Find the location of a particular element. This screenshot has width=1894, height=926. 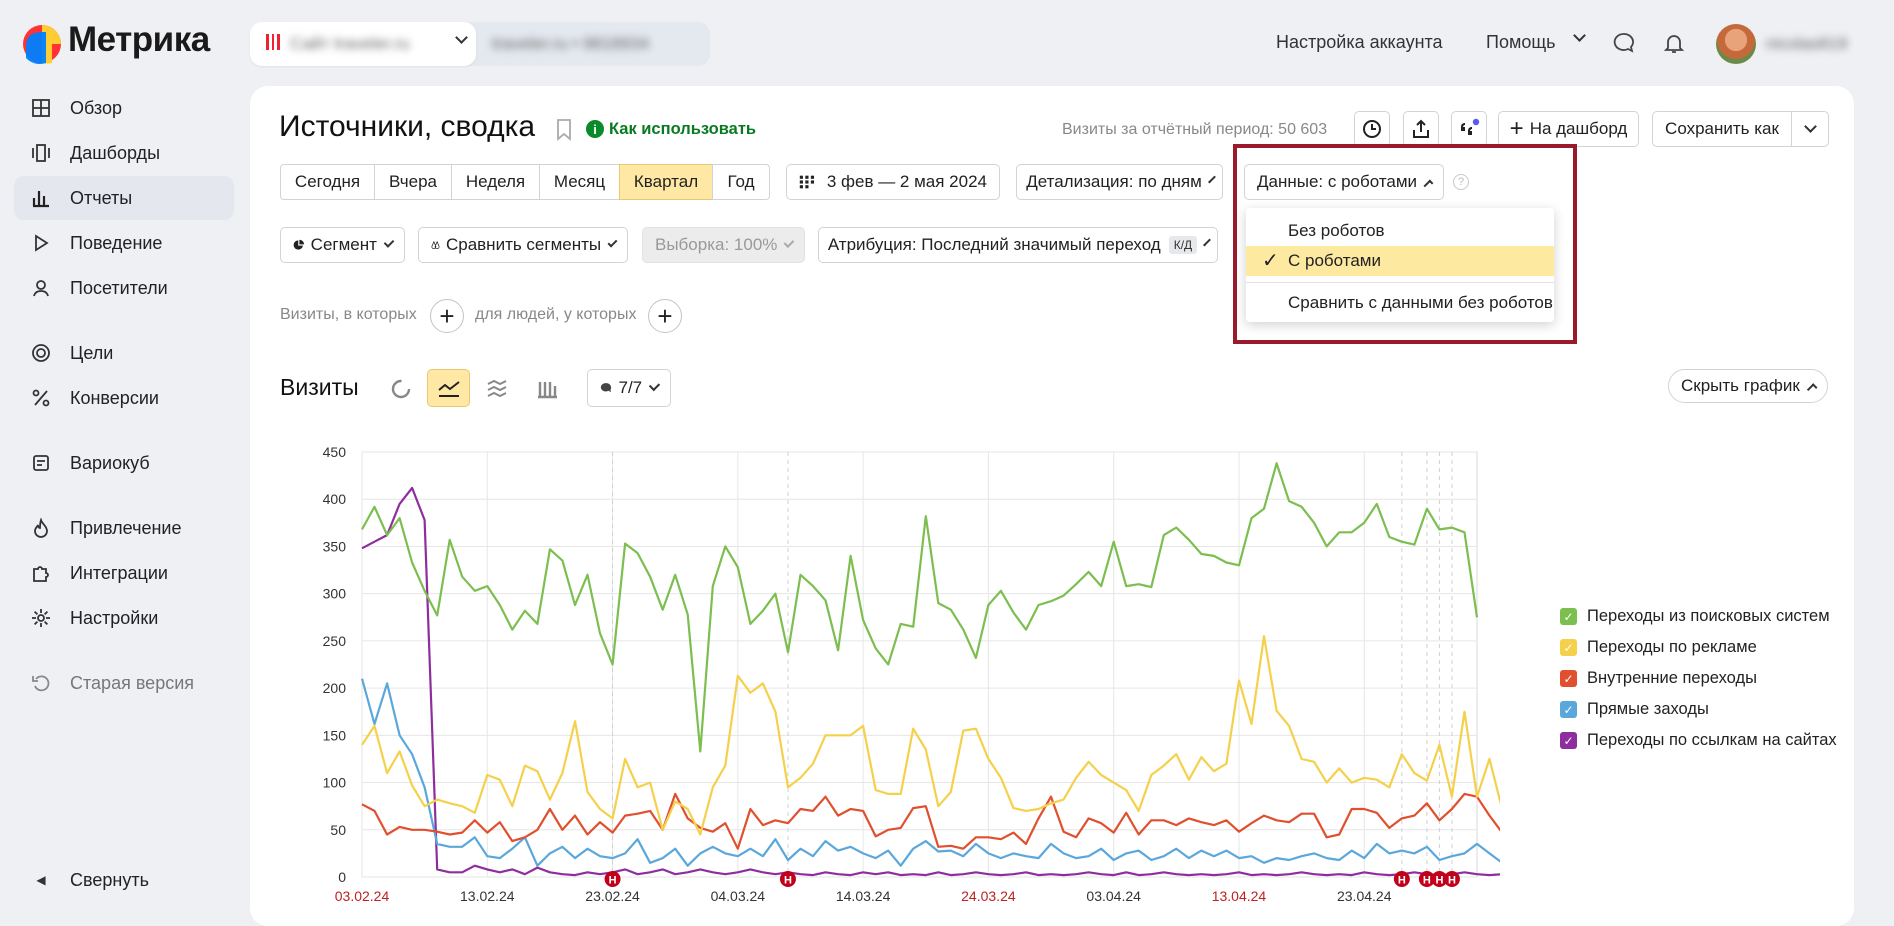

sidebar-item-behavior: Поведение is located at coordinates (124, 243).